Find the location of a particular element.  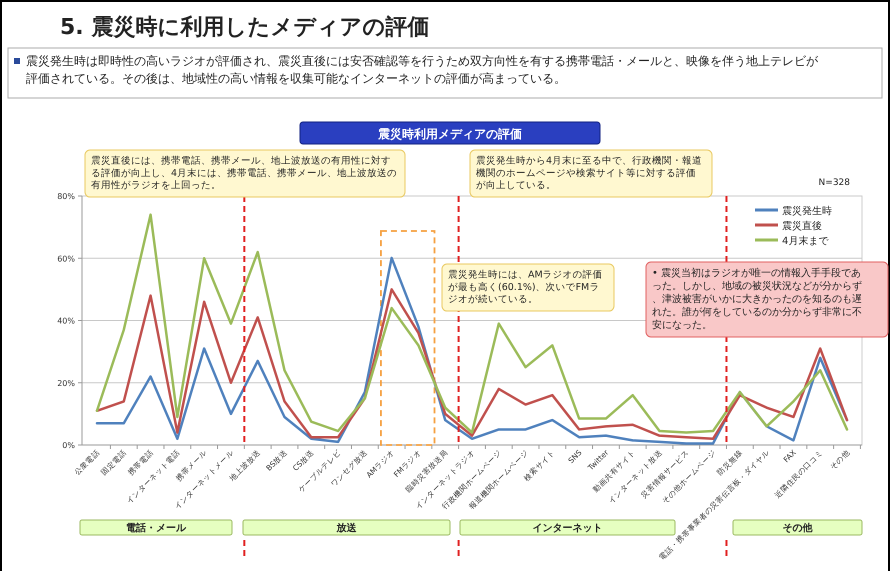

legend-label: 4月末まで is located at coordinates (806, 241).